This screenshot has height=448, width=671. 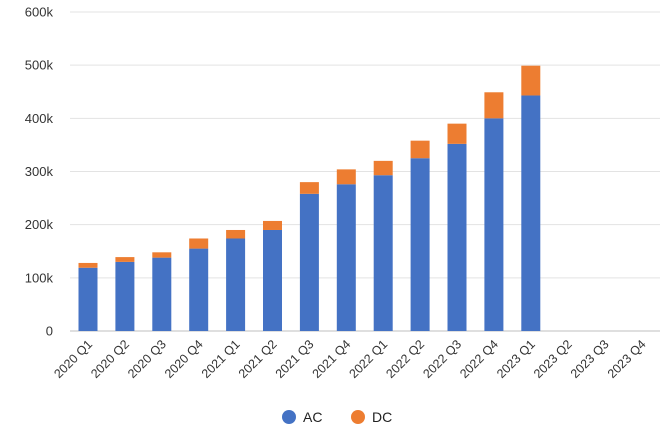 What do you see at coordinates (442, 359) in the screenshot?
I see `x-tick-label: 2022 Q3` at bounding box center [442, 359].